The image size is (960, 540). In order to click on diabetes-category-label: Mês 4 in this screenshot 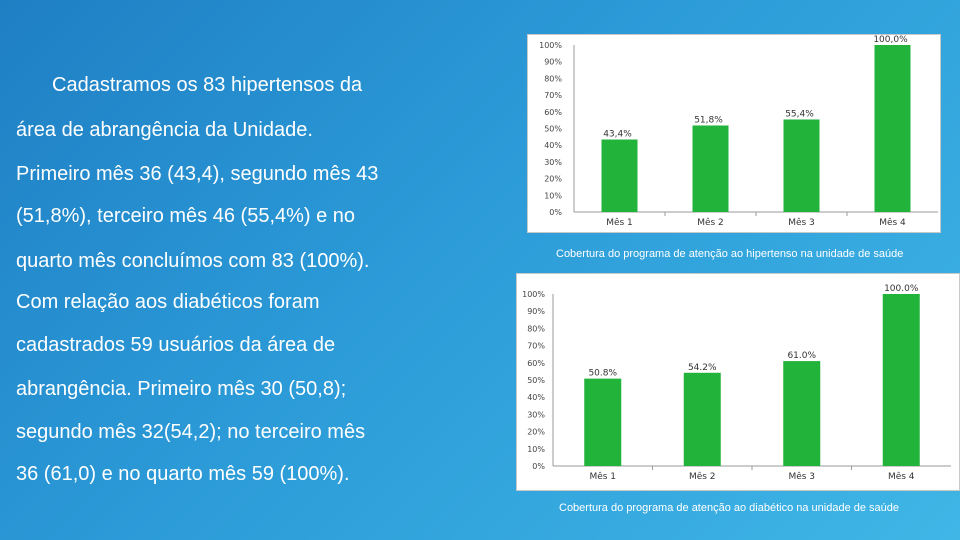, I will do `click(901, 476)`.